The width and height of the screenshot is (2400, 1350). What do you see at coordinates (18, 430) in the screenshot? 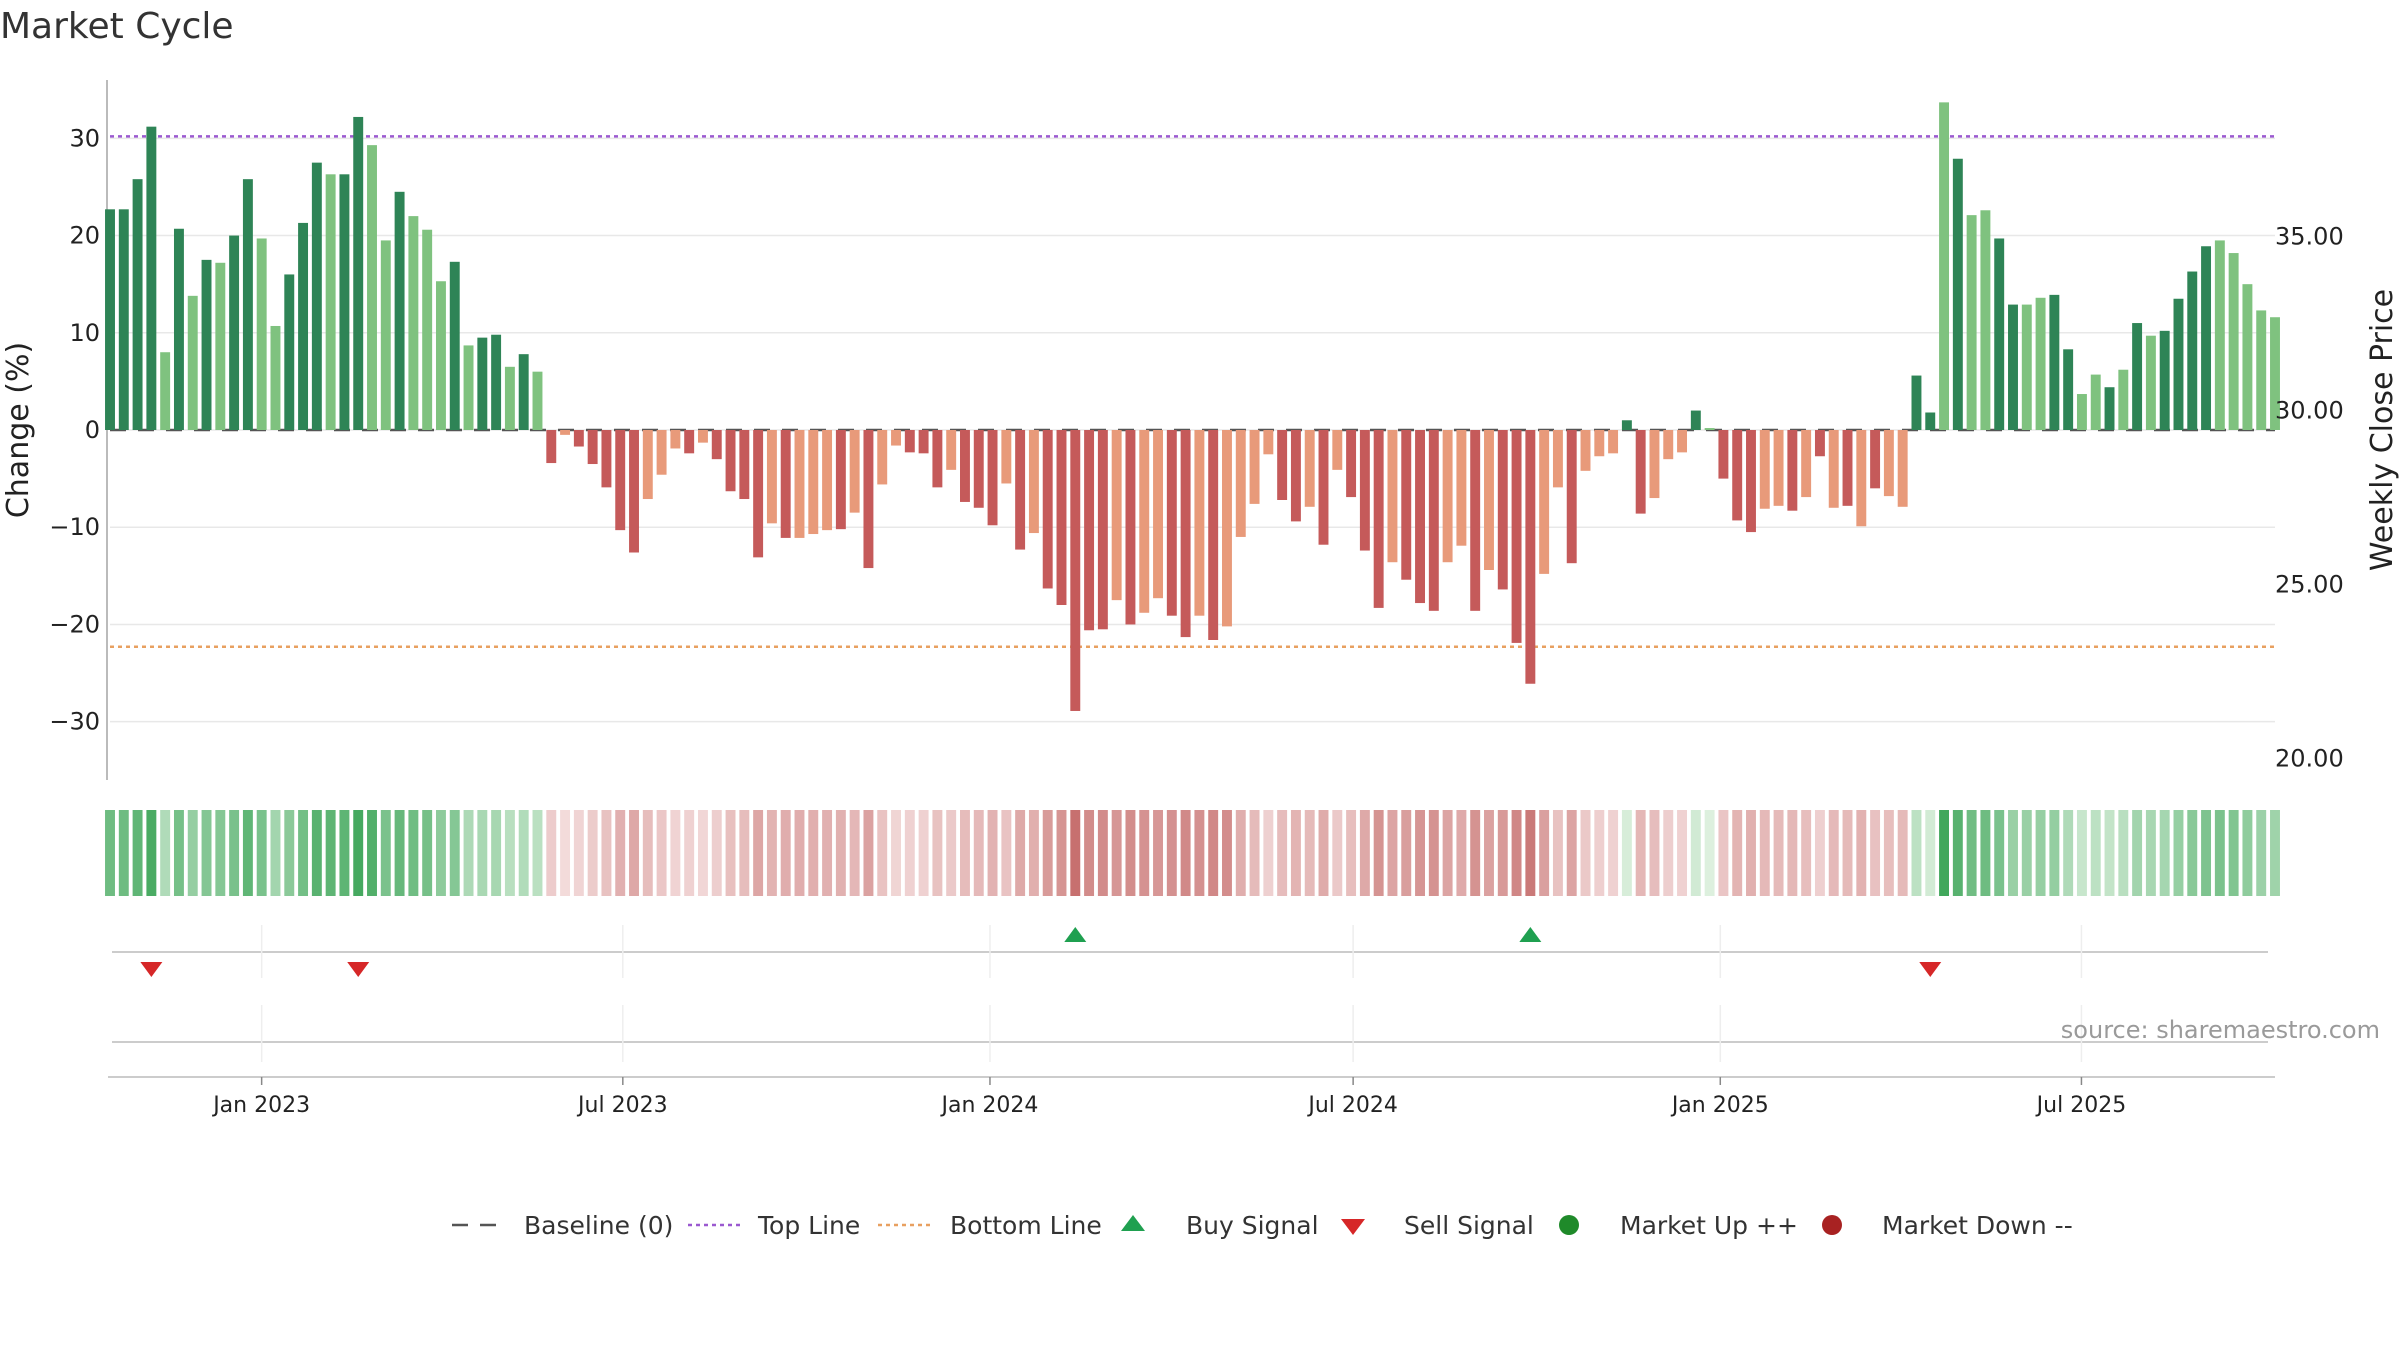
I see `y-axis-label: Change (%)` at bounding box center [18, 430].